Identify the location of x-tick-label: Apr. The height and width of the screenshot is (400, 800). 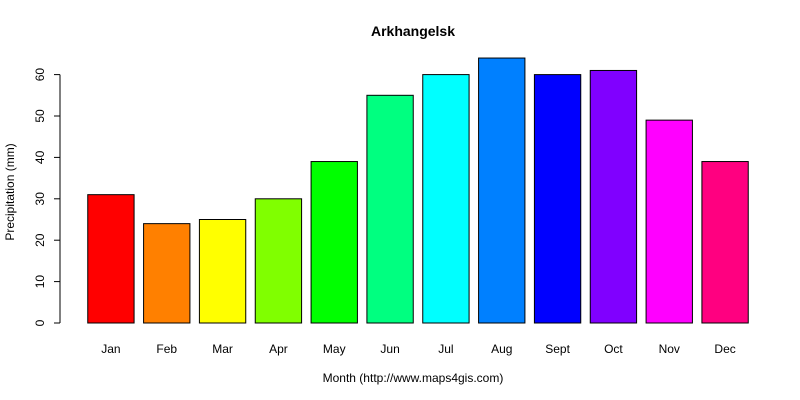
(278, 349).